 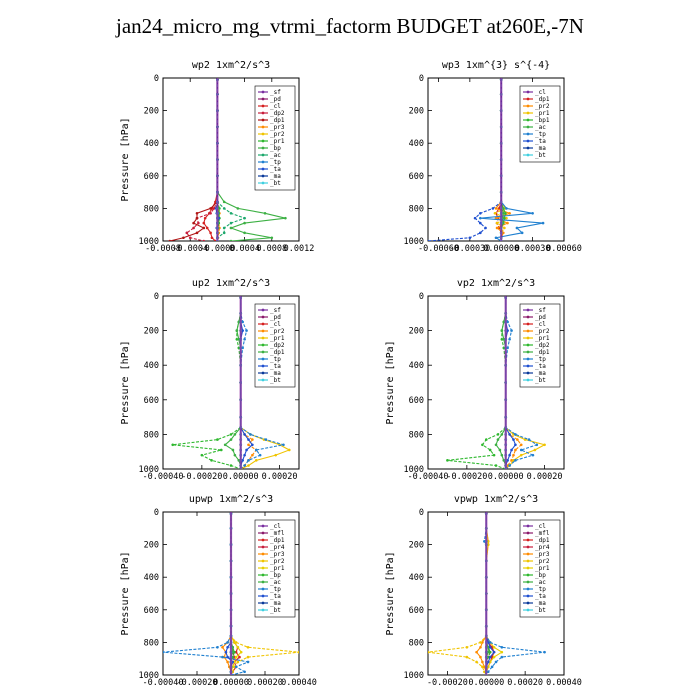 I want to click on panel-title: wp2 1xm^2/s^3, so click(x=231, y=65).